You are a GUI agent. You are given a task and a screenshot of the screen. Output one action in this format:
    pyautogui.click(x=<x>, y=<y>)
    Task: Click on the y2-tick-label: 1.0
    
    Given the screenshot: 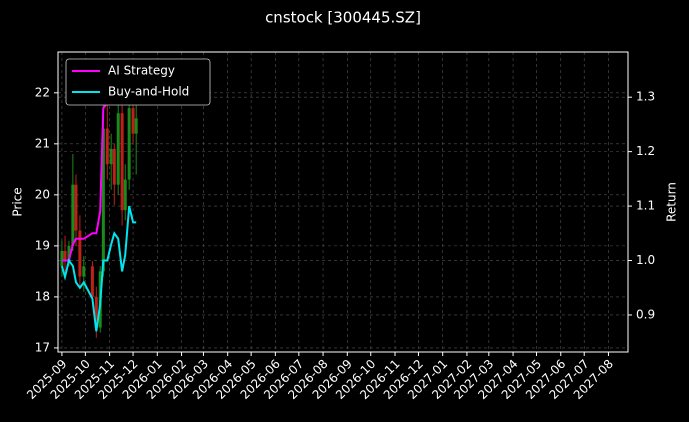 What is the action you would take?
    pyautogui.click(x=645, y=260)
    